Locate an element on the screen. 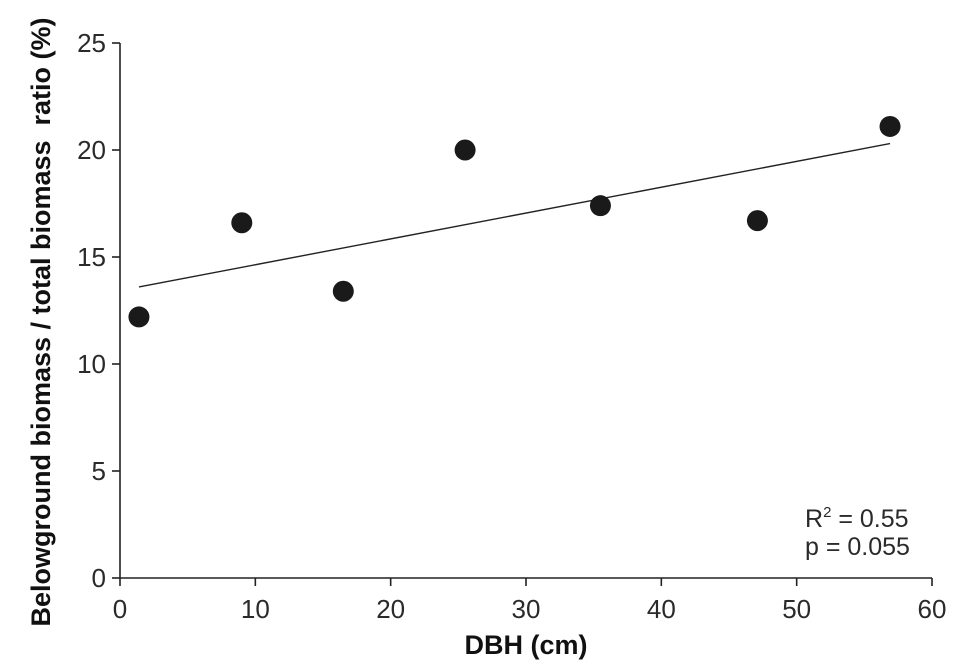 This screenshot has width=957, height=663. x-ticks: 0 10 20 30 40 50 60 is located at coordinates (530, 601).